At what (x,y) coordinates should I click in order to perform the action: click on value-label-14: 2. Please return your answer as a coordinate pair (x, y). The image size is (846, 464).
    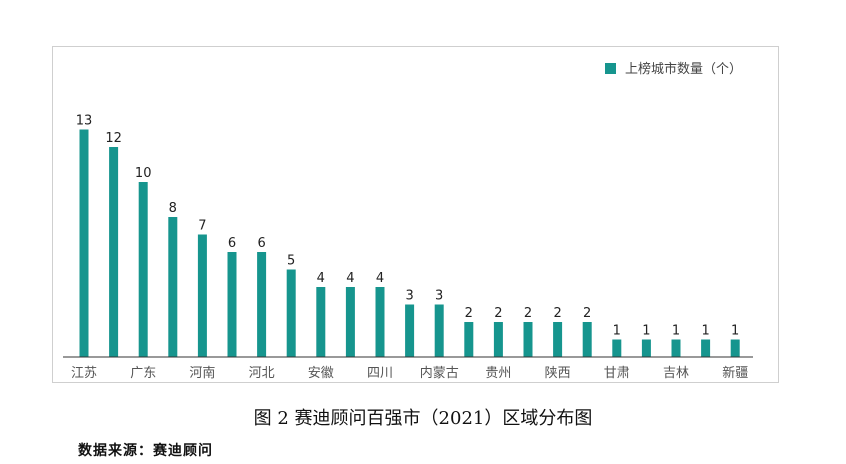
    Looking at the image, I should click on (498, 313).